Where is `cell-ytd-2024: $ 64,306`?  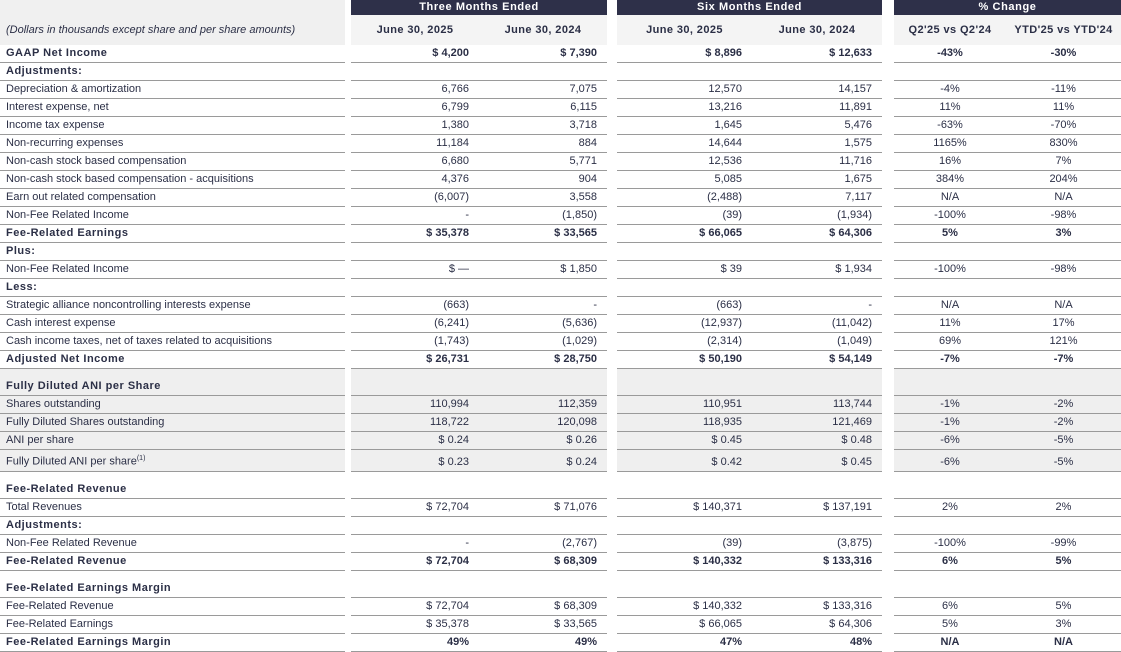 cell-ytd-2024: $ 64,306 is located at coordinates (817, 624).